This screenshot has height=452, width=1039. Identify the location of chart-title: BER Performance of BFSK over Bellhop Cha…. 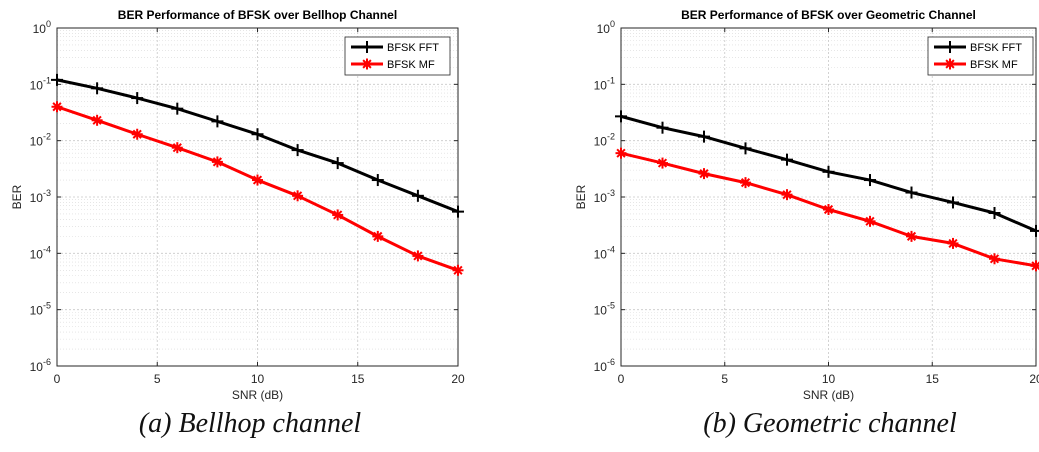
(257, 15).